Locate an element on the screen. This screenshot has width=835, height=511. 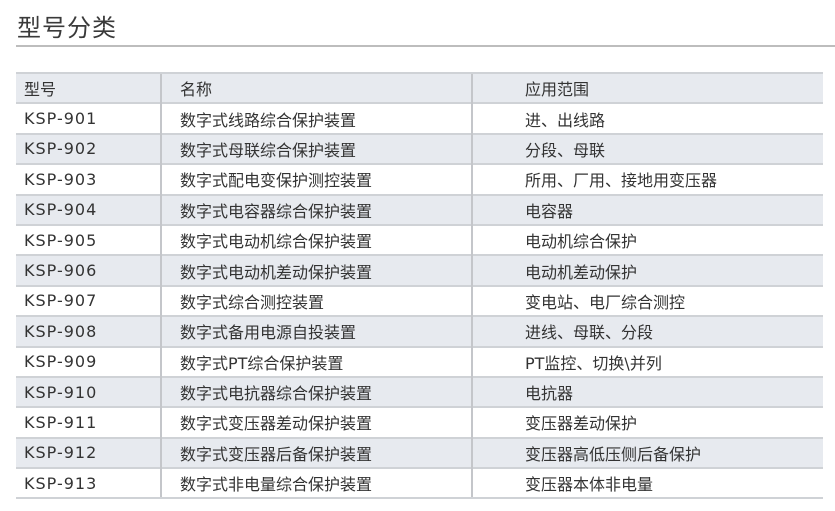
table-row: KSP-905 数字式电动机综合保护装置 电动机综合保护 is located at coordinates (419, 239).